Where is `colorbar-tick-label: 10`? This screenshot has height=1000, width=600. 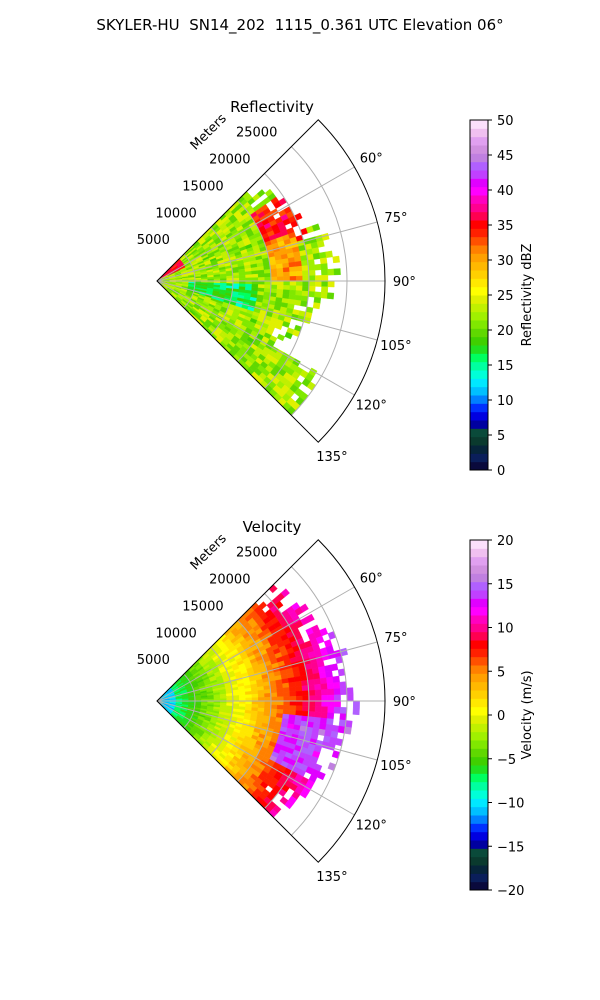
colorbar-tick-label: 10 is located at coordinates (505, 629).